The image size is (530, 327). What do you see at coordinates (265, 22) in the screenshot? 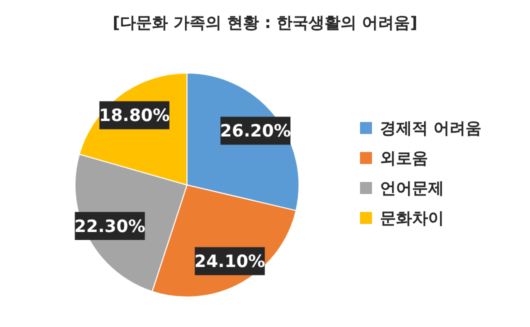
I see `chart-title: [다문화 가족의 현황 : 한국생활의 어려움]` at bounding box center [265, 22].